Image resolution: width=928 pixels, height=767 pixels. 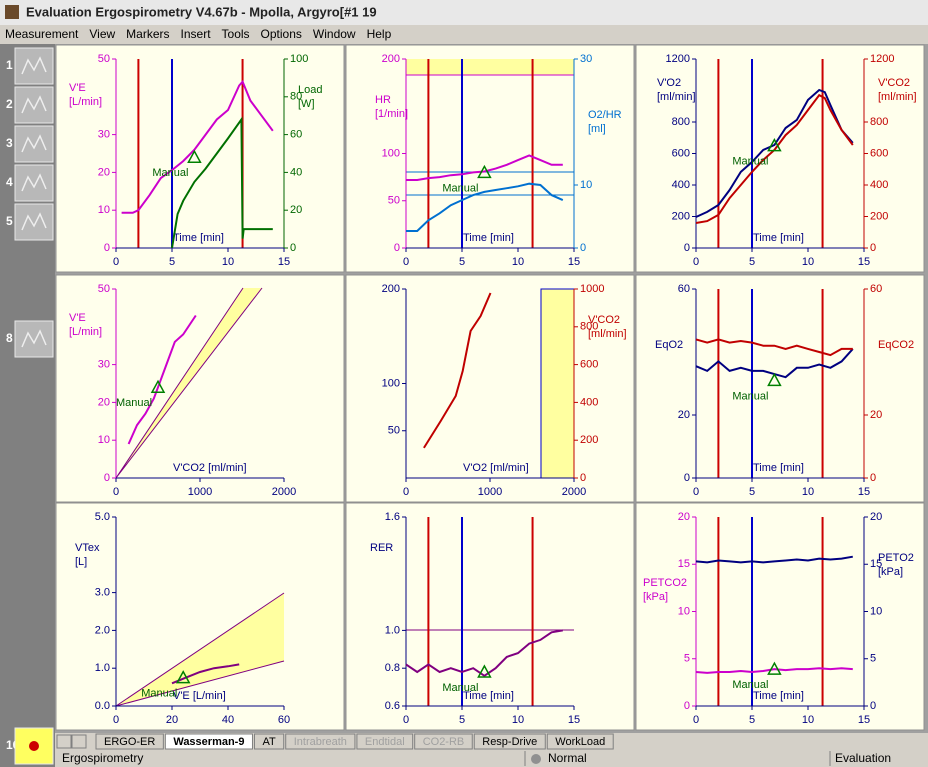 What do you see at coordinates (586, 59) in the screenshot?
I see `y2-tick-label: 30` at bounding box center [586, 59].